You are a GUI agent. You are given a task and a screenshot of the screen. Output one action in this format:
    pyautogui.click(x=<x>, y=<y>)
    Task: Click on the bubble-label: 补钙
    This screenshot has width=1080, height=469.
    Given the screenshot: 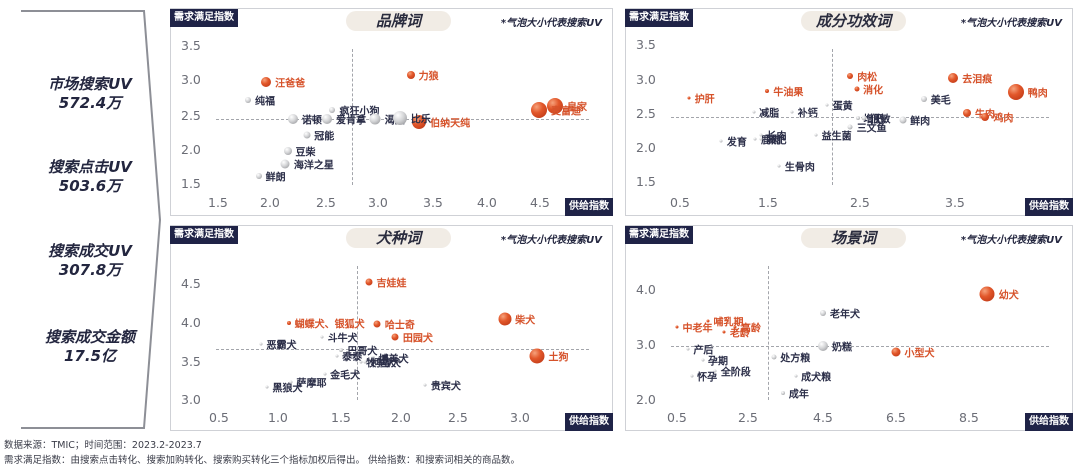 What is the action you would take?
    pyautogui.click(x=807, y=114)
    